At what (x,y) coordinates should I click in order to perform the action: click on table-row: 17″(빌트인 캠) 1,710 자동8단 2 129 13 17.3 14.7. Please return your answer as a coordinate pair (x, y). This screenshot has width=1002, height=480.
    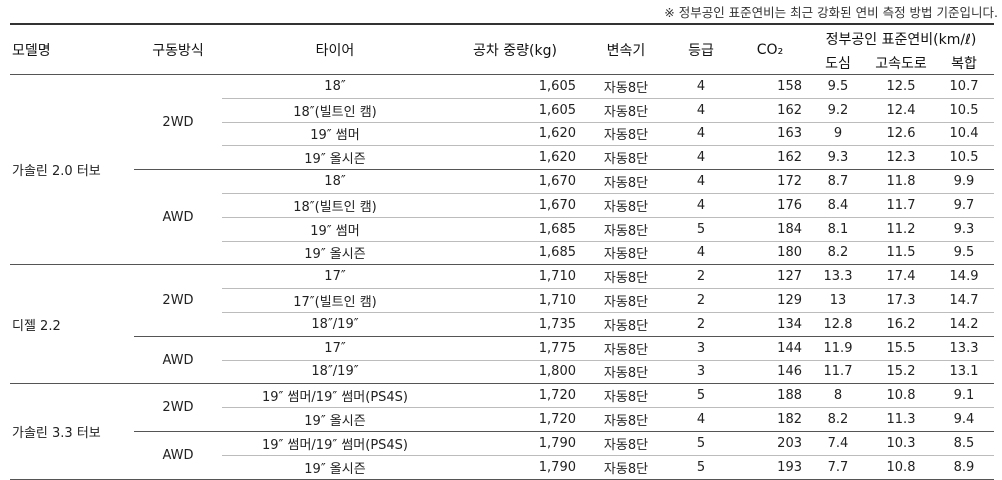
    Looking at the image, I should click on (502, 300).